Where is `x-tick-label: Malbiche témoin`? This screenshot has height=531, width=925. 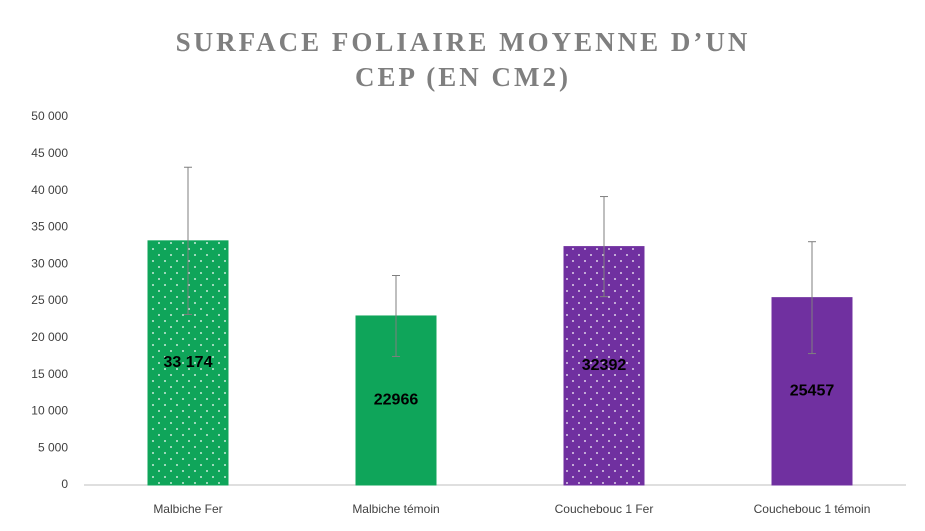 x-tick-label: Malbiche témoin is located at coordinates (395, 509).